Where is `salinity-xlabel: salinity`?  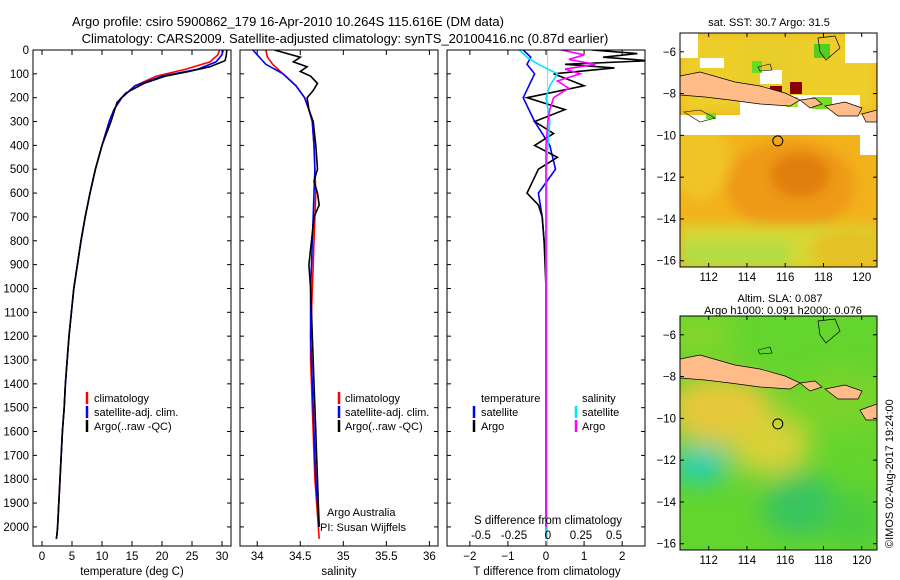
salinity-xlabel: salinity is located at coordinates (338, 572).